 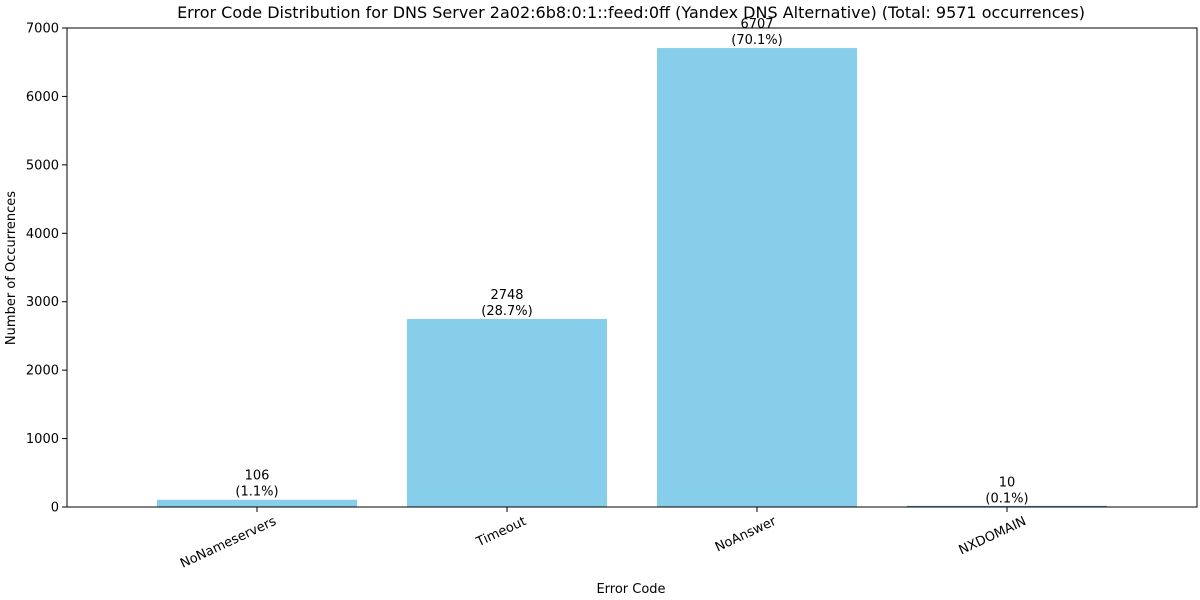 What do you see at coordinates (756, 40) in the screenshot?
I see `data-label-percent: (70.1%)` at bounding box center [756, 40].